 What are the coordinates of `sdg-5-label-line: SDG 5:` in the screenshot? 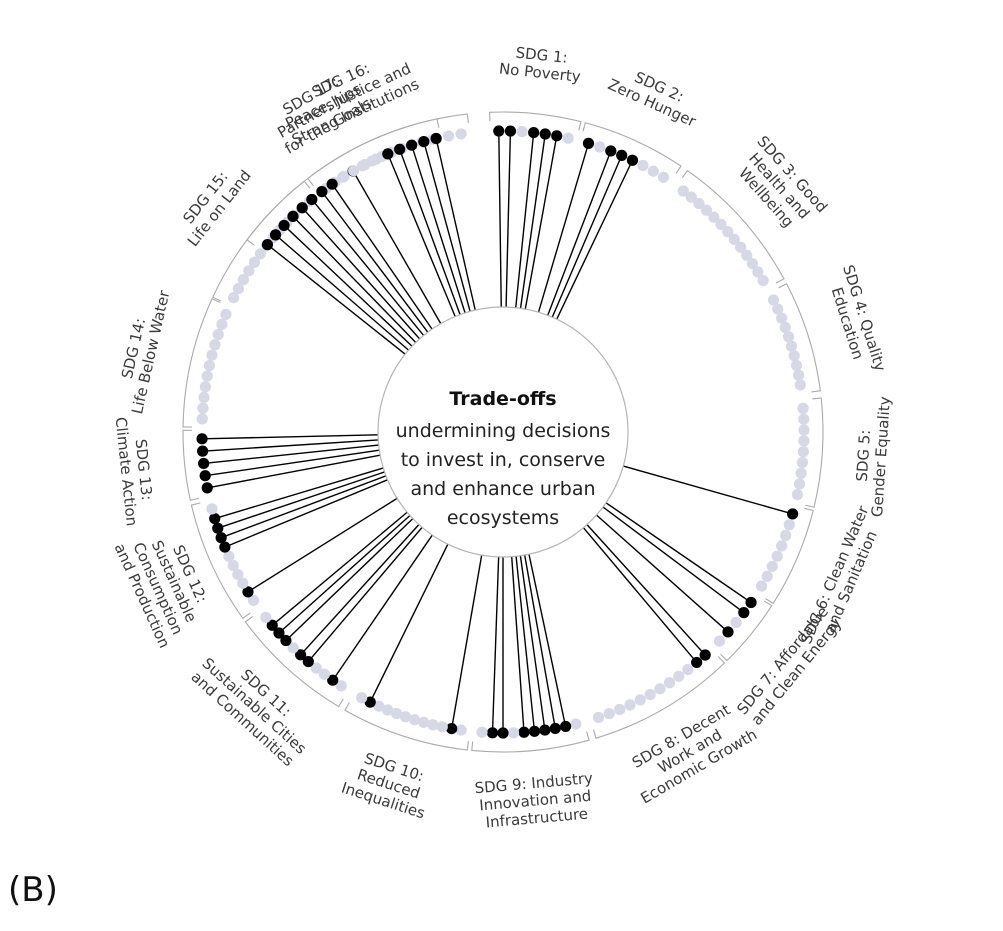 It's located at (863, 455).